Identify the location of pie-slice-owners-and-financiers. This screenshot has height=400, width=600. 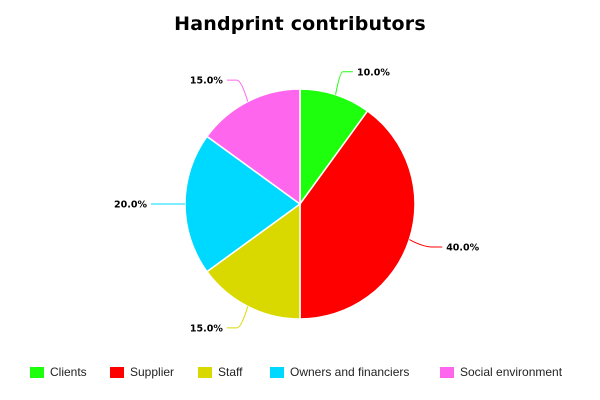
(243, 204).